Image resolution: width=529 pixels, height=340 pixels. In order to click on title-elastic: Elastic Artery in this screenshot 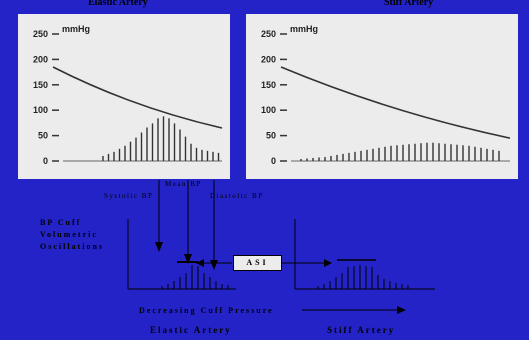, I will do `click(118, 4)`.